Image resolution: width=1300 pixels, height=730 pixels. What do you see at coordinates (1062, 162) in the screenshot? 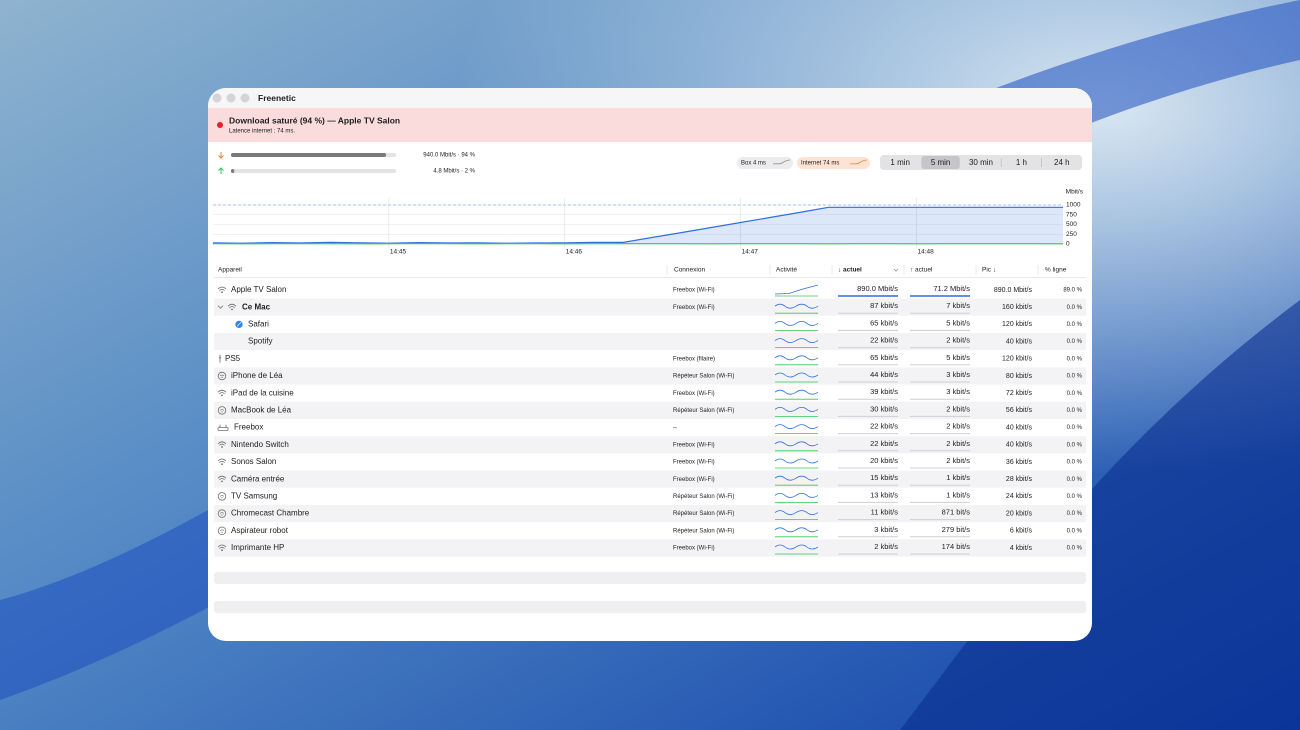
I see `segment-label: 24 h` at bounding box center [1062, 162].